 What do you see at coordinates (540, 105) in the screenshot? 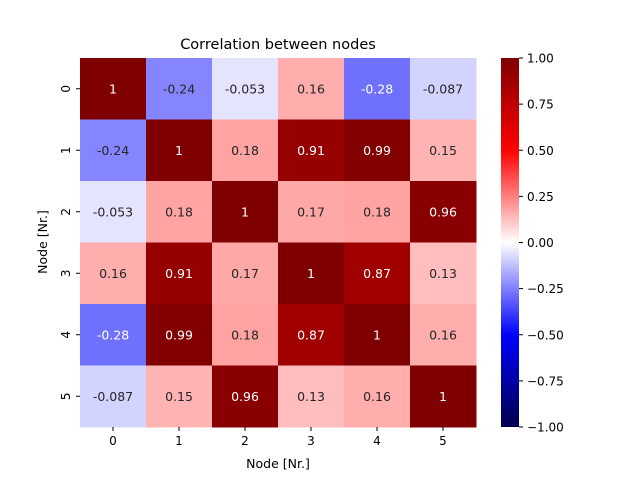
I see `colorbar-tick-label: 0.75` at bounding box center [540, 105].